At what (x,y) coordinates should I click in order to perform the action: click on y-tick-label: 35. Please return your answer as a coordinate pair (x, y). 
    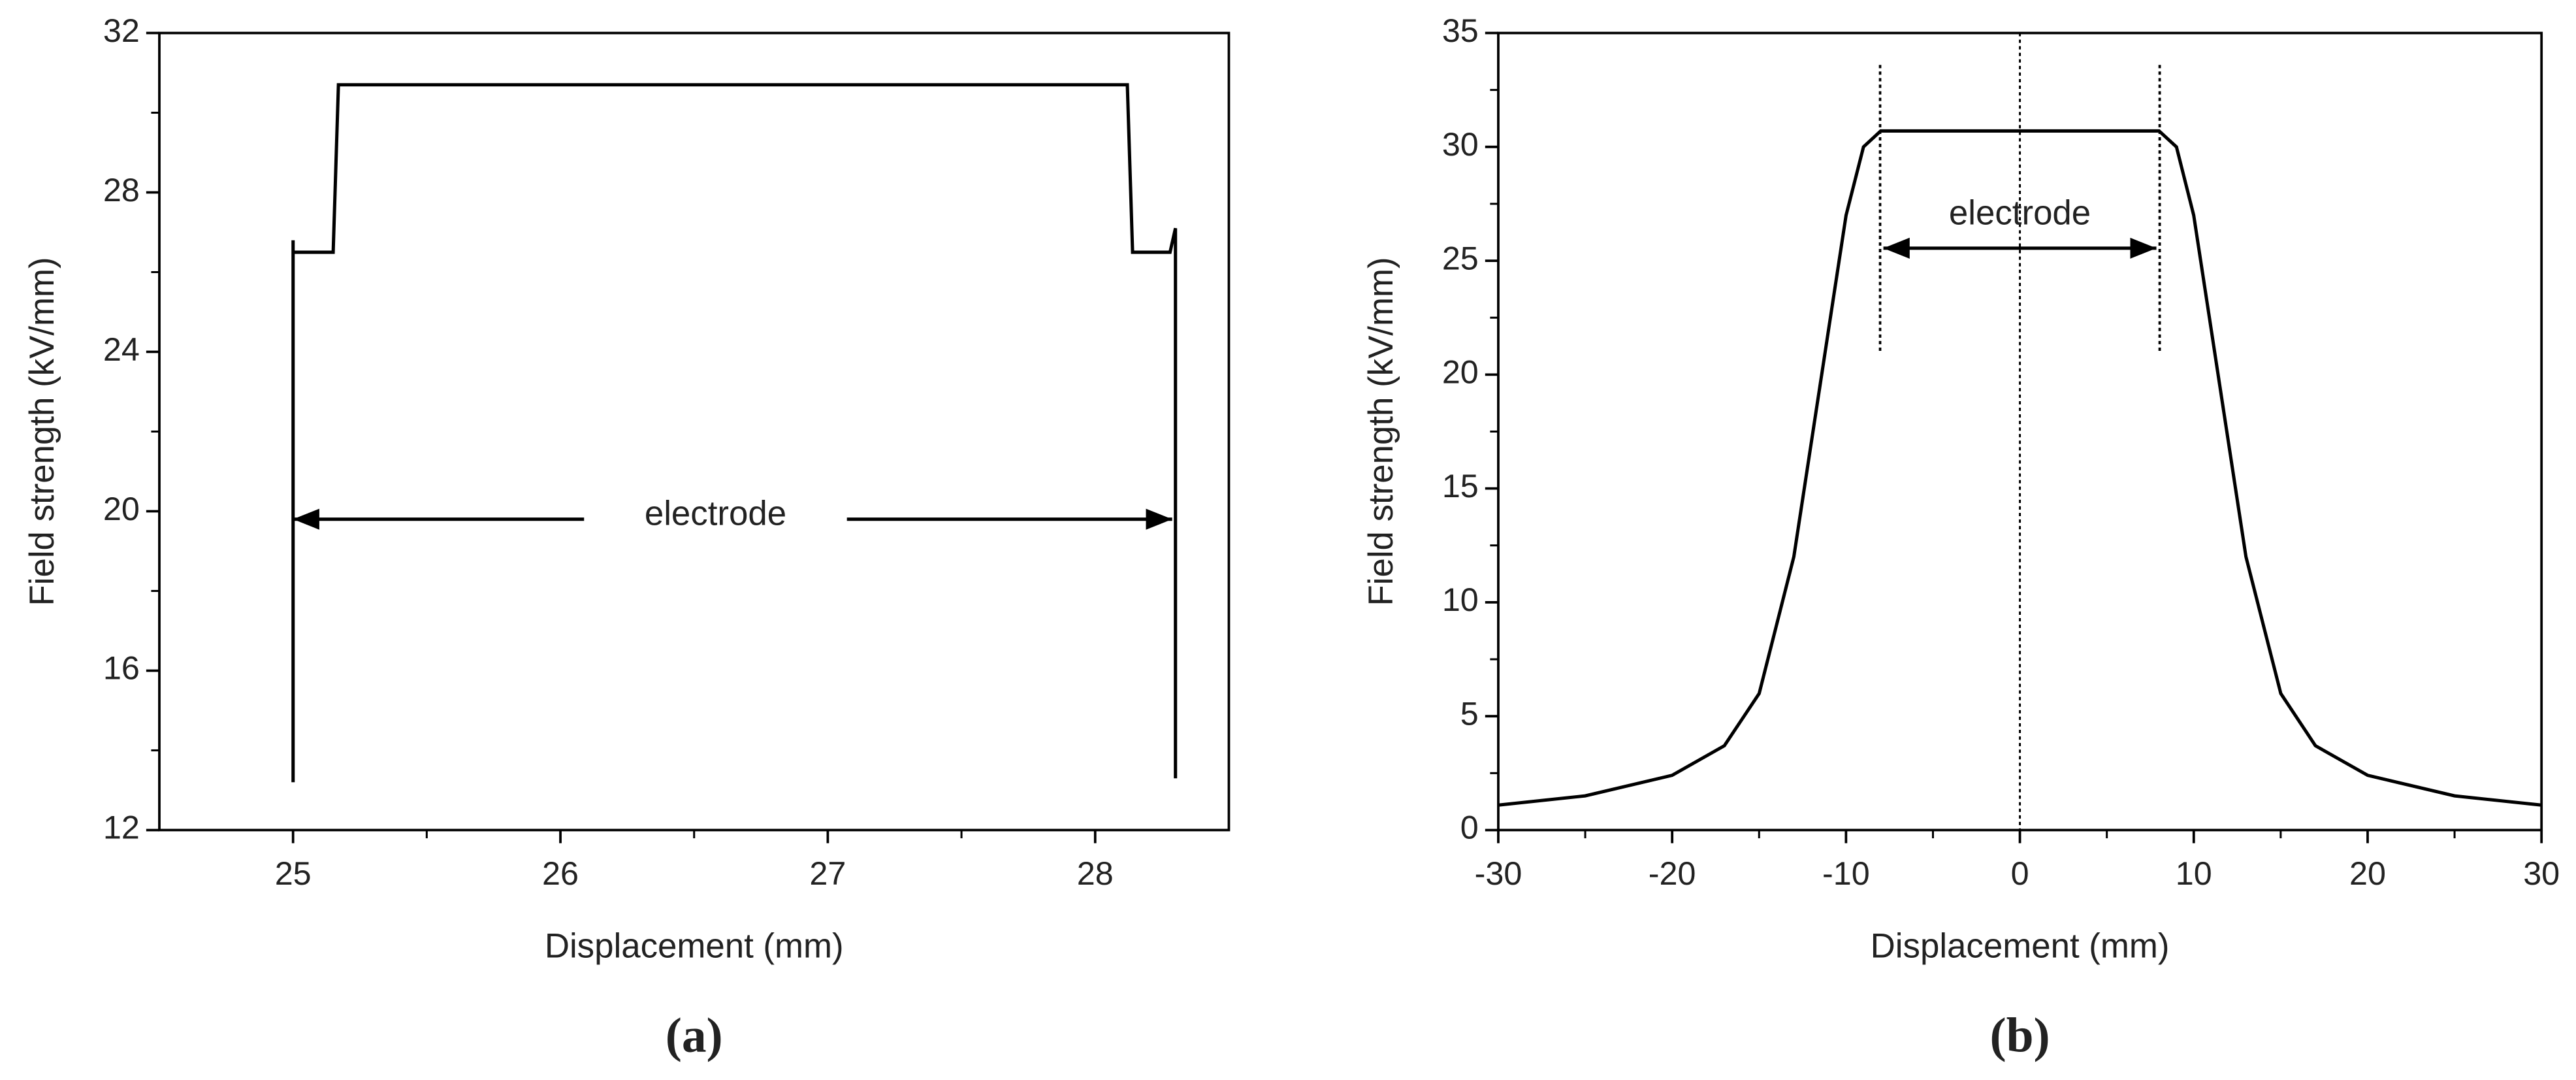
    Looking at the image, I should click on (1460, 30).